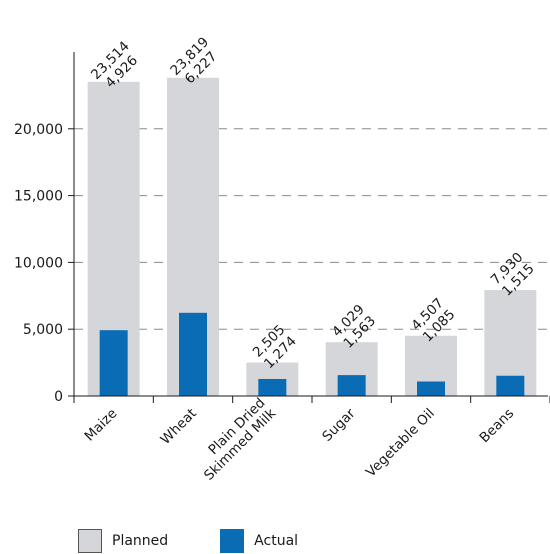 The width and height of the screenshot is (550, 554). I want to click on legend-label-planned: Planned, so click(140, 541).